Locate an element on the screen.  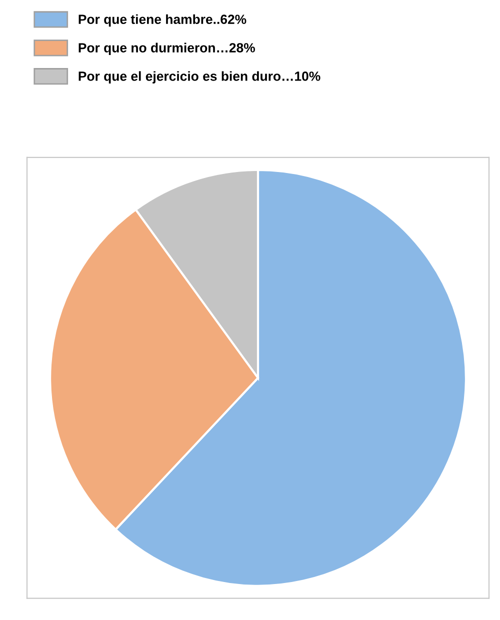
legend-label: Por que tiene hambre..62% is located at coordinates (162, 20).